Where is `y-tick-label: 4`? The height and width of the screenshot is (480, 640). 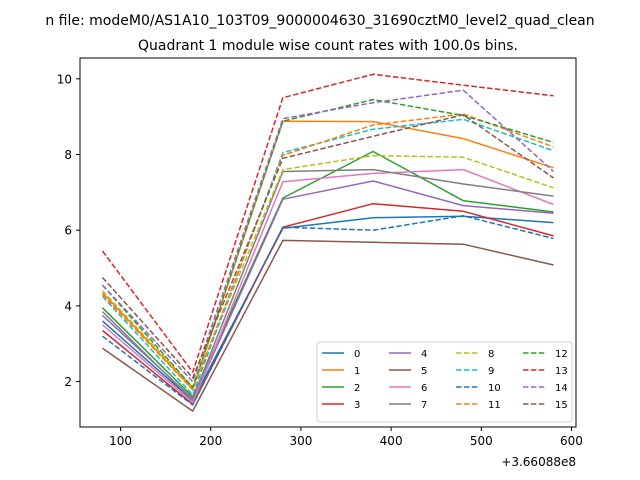 y-tick-label: 4 is located at coordinates (68, 306).